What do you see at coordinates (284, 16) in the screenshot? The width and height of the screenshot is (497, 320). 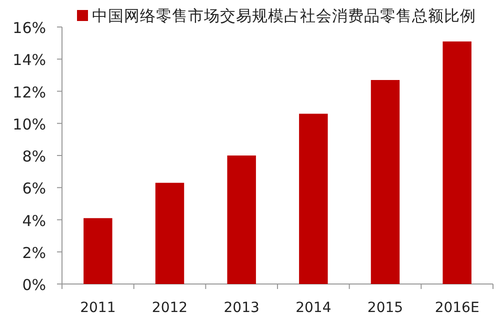 I see `legend-label: 中国网络零售市场交易规模占社会消费品零售总额比例` at bounding box center [284, 16].